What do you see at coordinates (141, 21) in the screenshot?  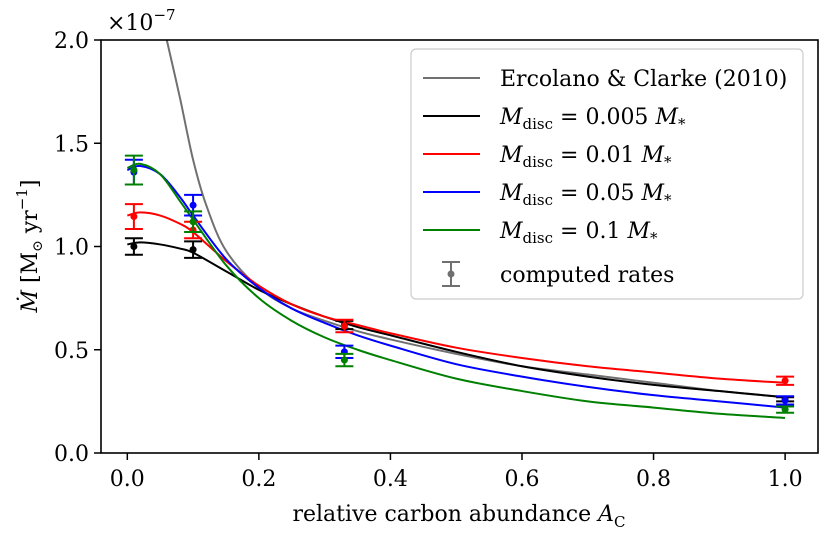 I see `y-axis-scale-factor: ×10⁻⁷` at bounding box center [141, 21].